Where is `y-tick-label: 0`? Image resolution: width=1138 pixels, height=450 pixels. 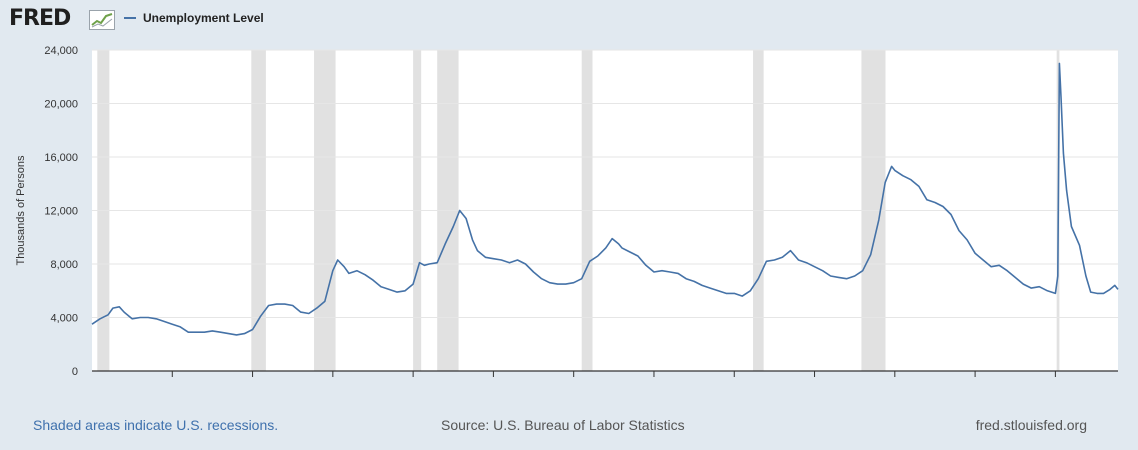
y-tick-label: 0 is located at coordinates (75, 372).